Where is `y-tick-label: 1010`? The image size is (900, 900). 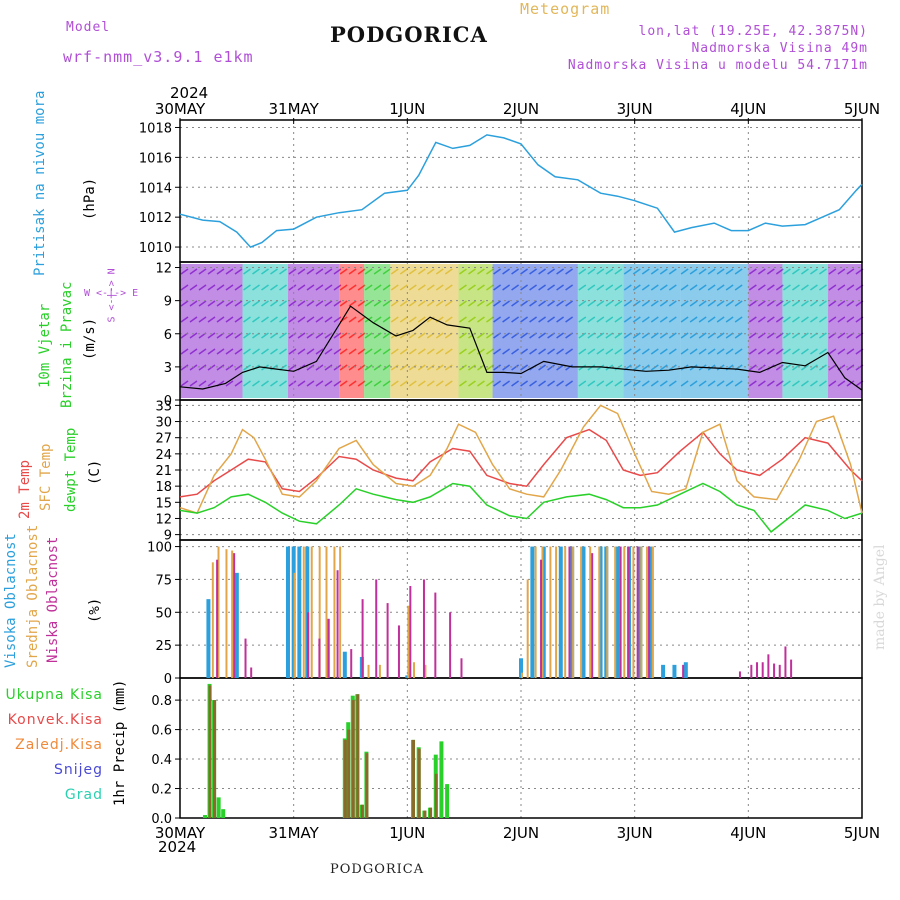 y-tick-label: 1010 is located at coordinates (155, 248).